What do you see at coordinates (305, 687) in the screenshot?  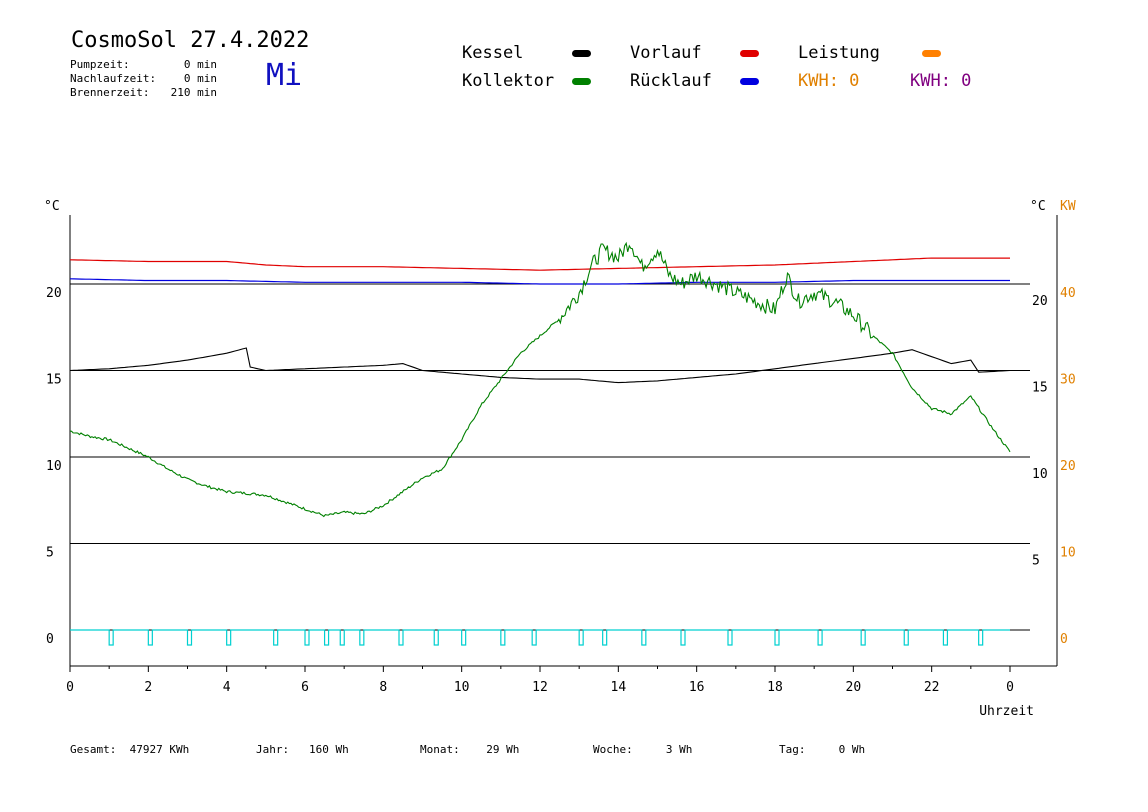 I see `x-tick-label: 6` at bounding box center [305, 687].